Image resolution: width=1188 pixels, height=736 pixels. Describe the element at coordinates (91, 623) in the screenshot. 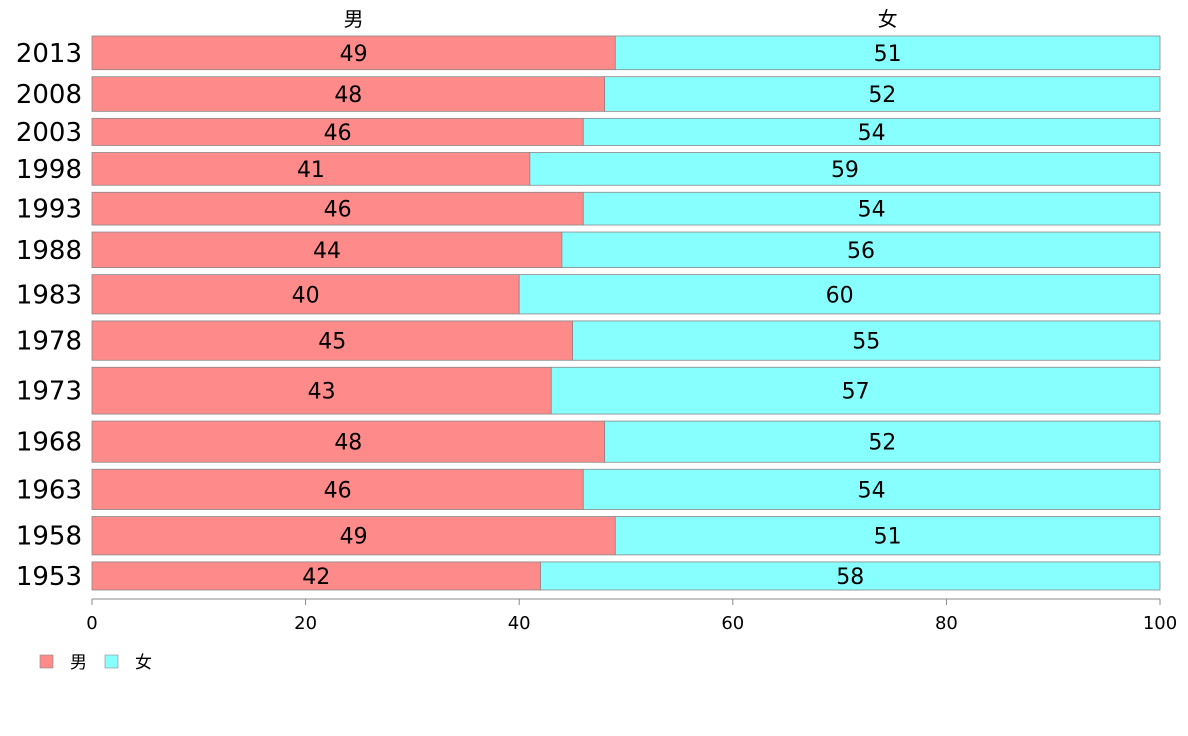

I see `x-tick-label: 0` at that location.